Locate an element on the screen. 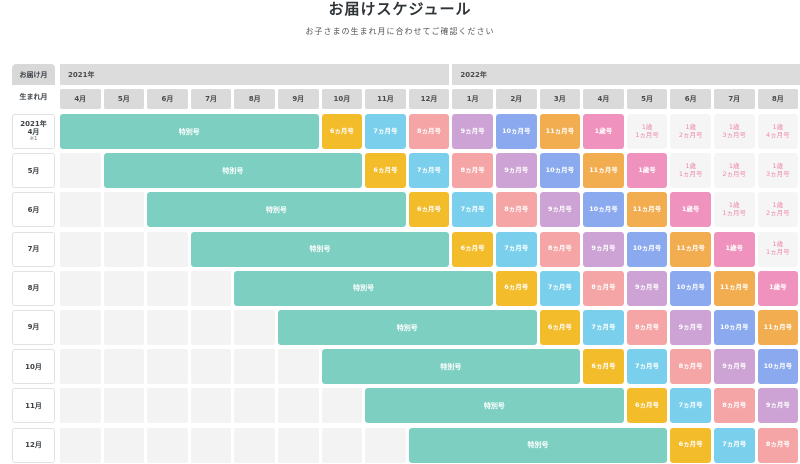  header-corner: お届け月 生まれ月 is located at coordinates (33, 86).